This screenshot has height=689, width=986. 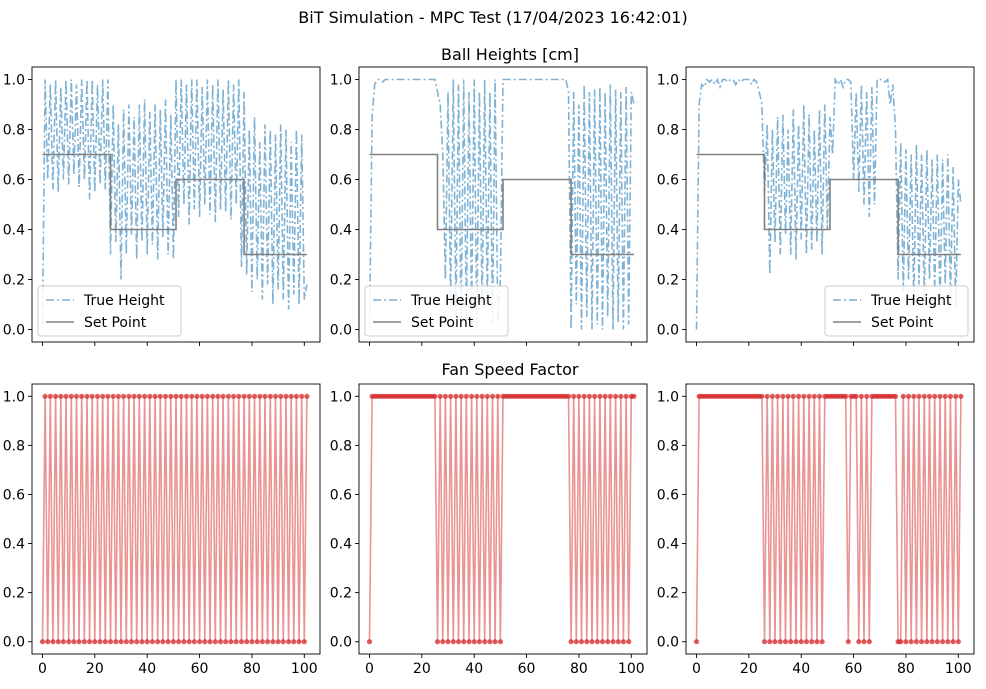 I want to click on legend-set-point-label: Set Point, so click(x=115, y=323).